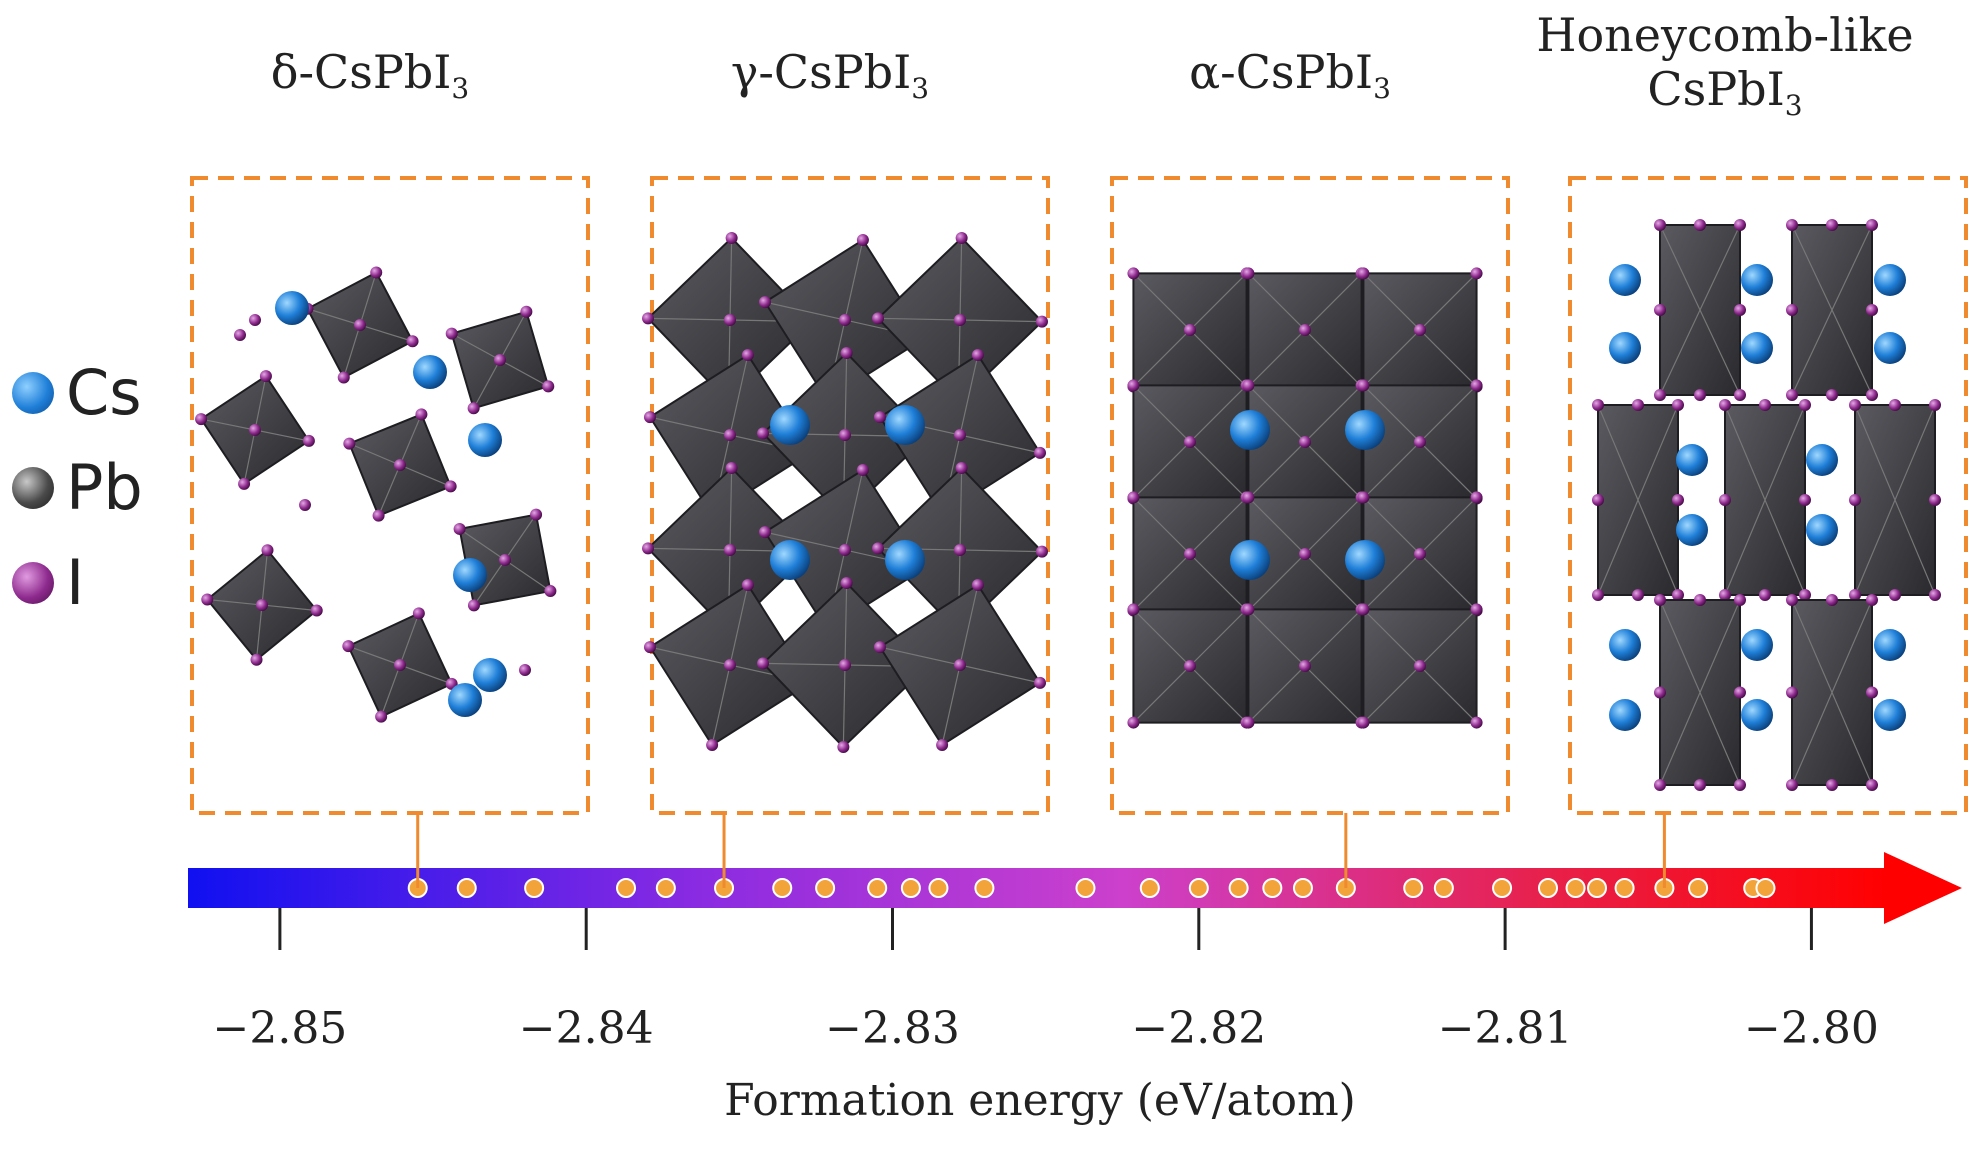 Image resolution: width=1983 pixels, height=1153 pixels. Describe the element at coordinates (376, 494) in the screenshot. I see `structure-delta` at that location.